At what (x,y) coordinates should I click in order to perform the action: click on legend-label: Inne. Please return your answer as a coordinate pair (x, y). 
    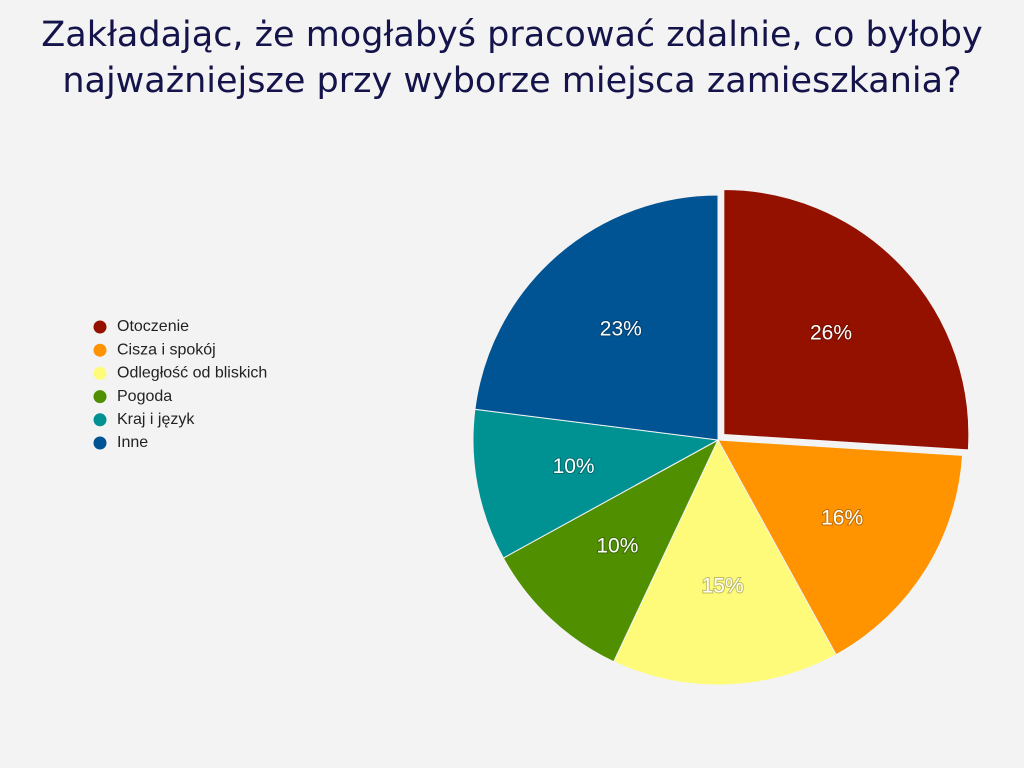
    Looking at the image, I should click on (132, 442).